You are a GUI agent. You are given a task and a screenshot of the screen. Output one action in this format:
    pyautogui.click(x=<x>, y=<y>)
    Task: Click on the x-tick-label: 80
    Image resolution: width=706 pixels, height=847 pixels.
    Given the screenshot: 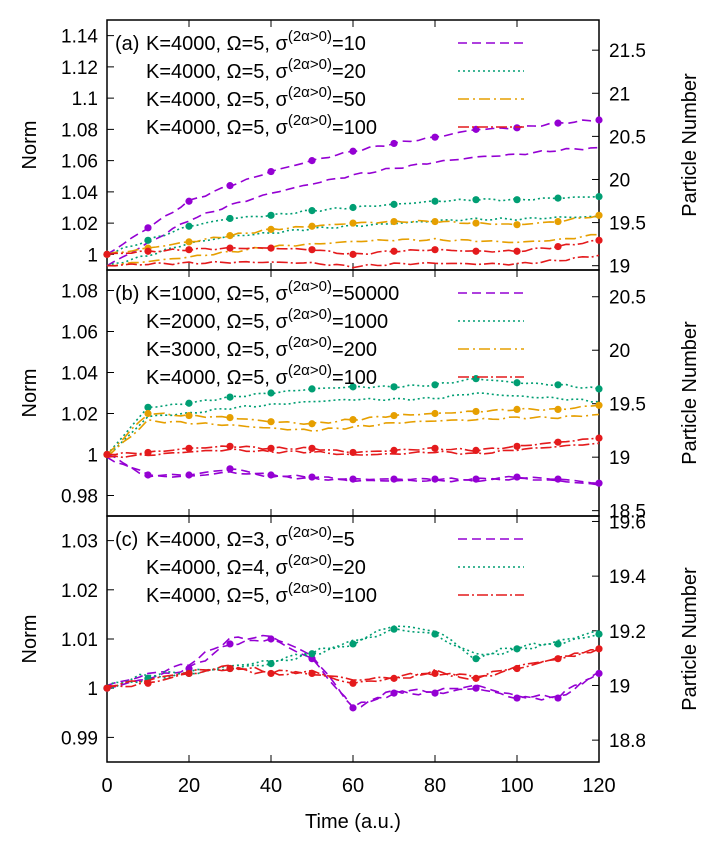 What is the action you would take?
    pyautogui.click(x=435, y=786)
    